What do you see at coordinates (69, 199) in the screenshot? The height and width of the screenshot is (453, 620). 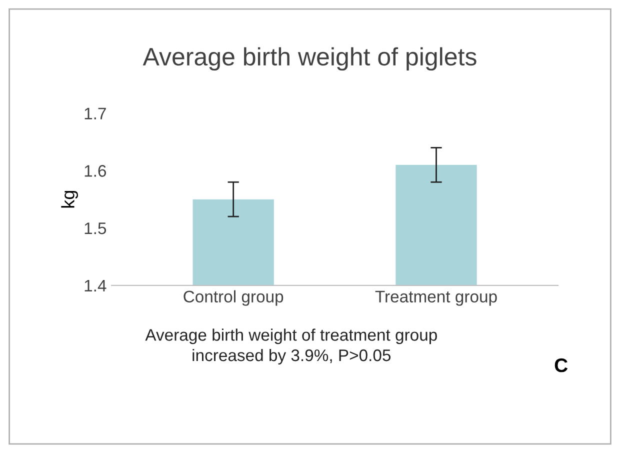 I see `y-axis-title: kg` at bounding box center [69, 199].